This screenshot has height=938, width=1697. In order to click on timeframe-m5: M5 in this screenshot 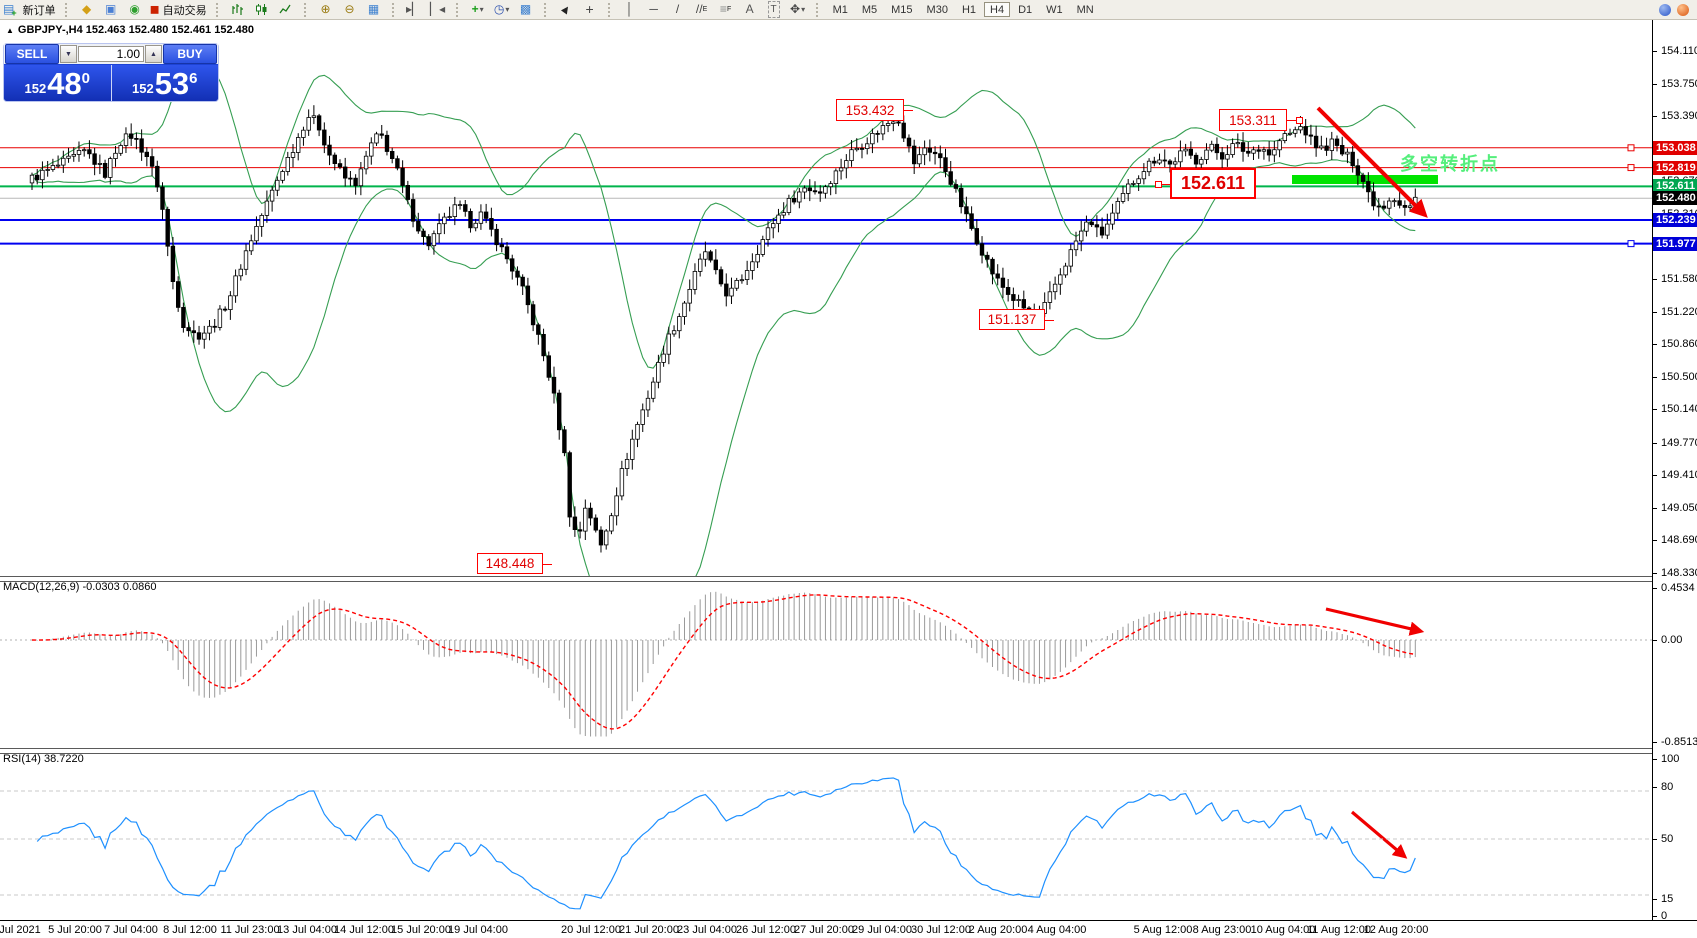, I will do `click(869, 9)`.